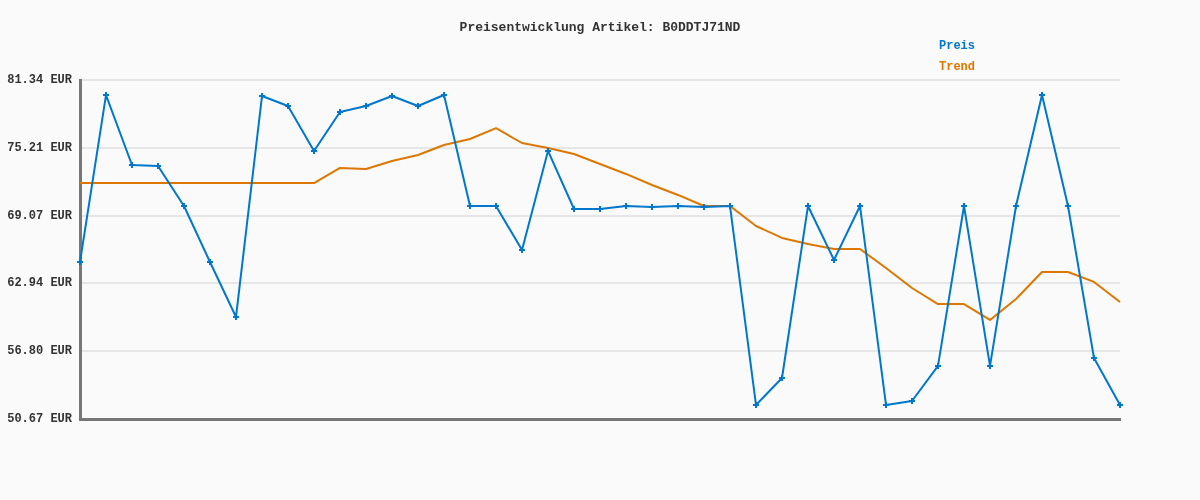 The image size is (1200, 500). I want to click on y-tick-label: 81.34 EUR, so click(40, 80).